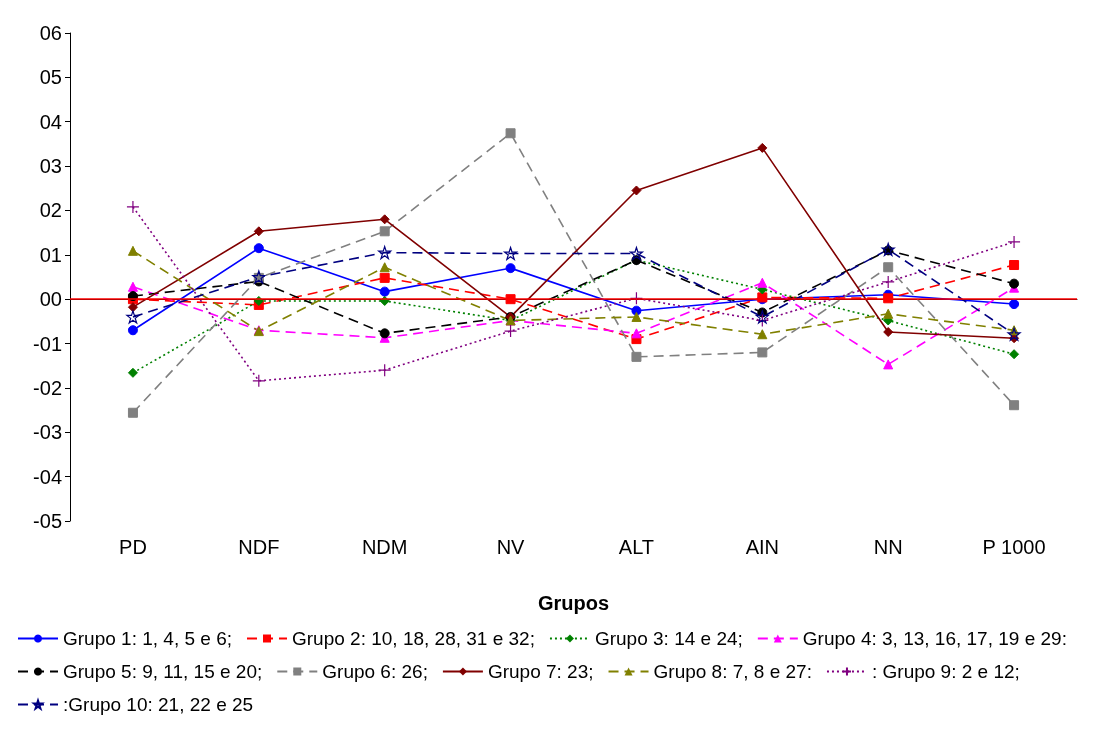  I want to click on legend-label: :Grupo 10: 21, 22 e 25, so click(158, 704).